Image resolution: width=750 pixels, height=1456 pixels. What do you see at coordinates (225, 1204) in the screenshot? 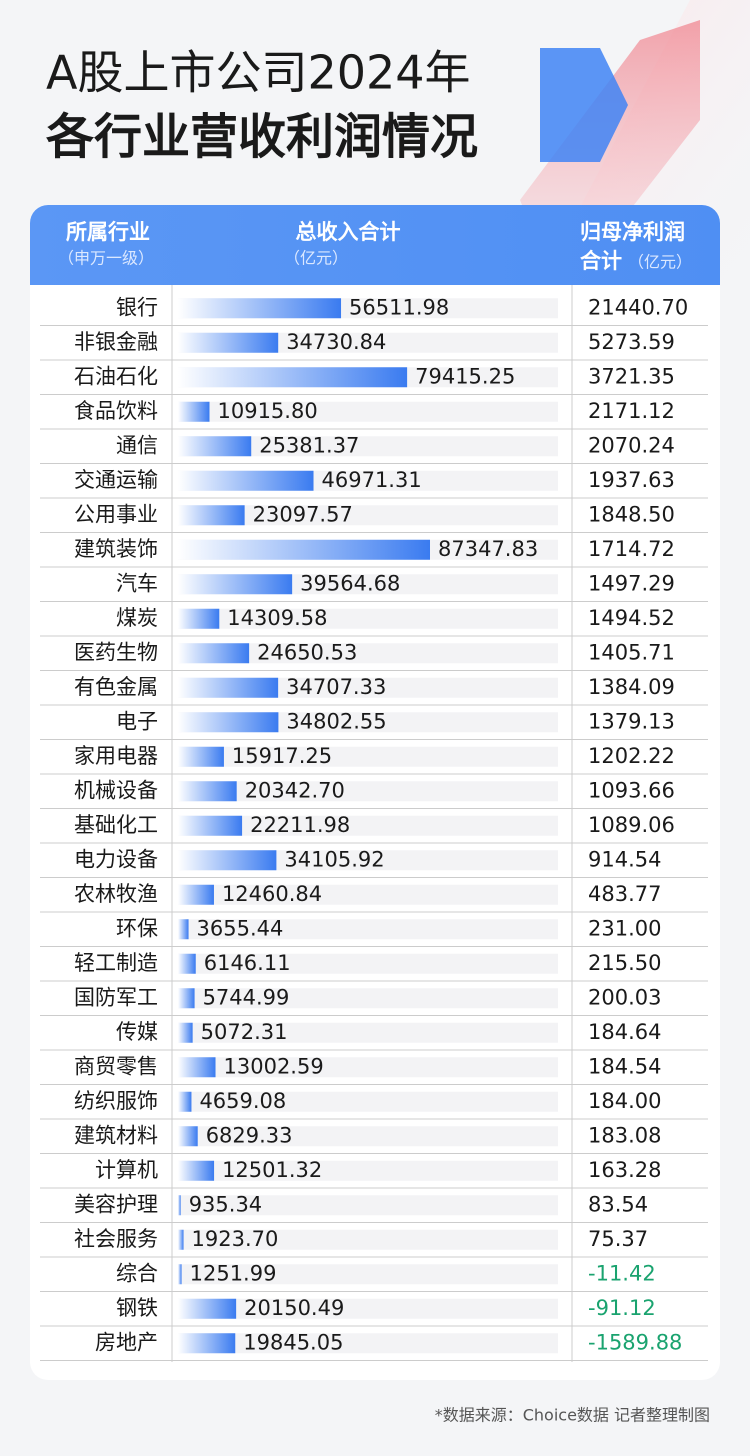
I see `value-label: 935.34` at bounding box center [225, 1204].